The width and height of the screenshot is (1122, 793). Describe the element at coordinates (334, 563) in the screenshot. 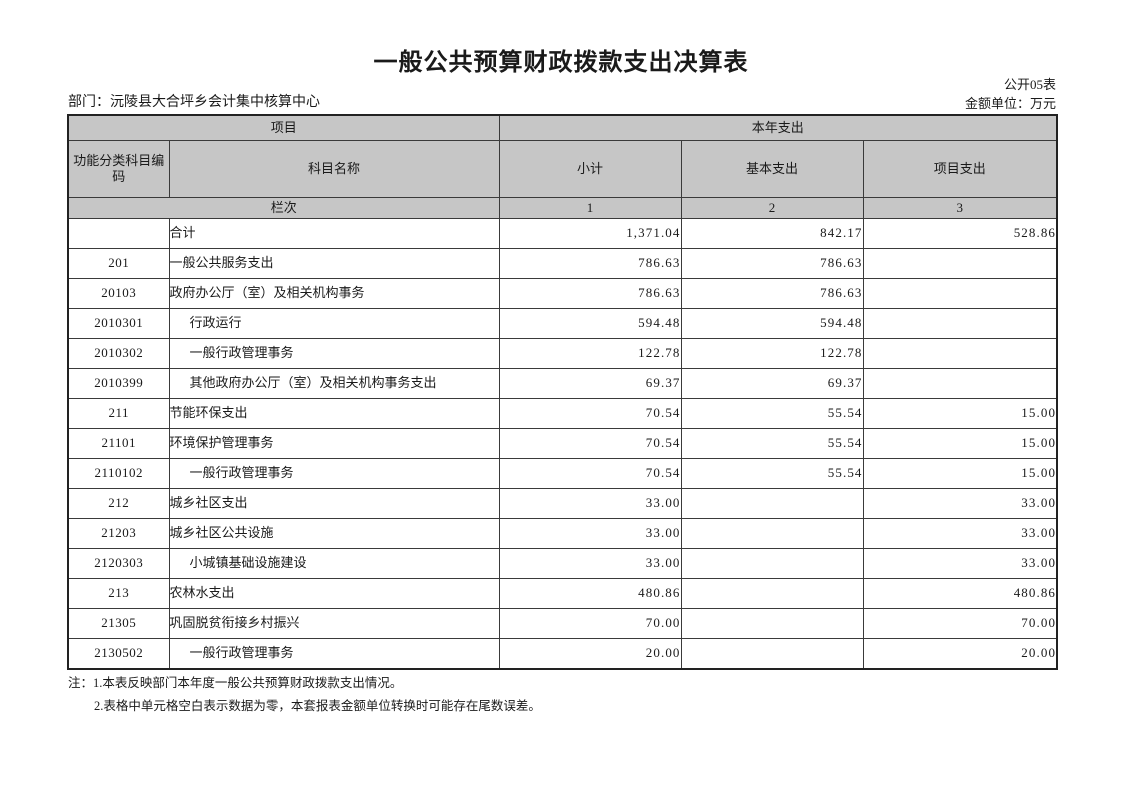

I see `cell-subject-name: 小城镇基础设施建设` at that location.